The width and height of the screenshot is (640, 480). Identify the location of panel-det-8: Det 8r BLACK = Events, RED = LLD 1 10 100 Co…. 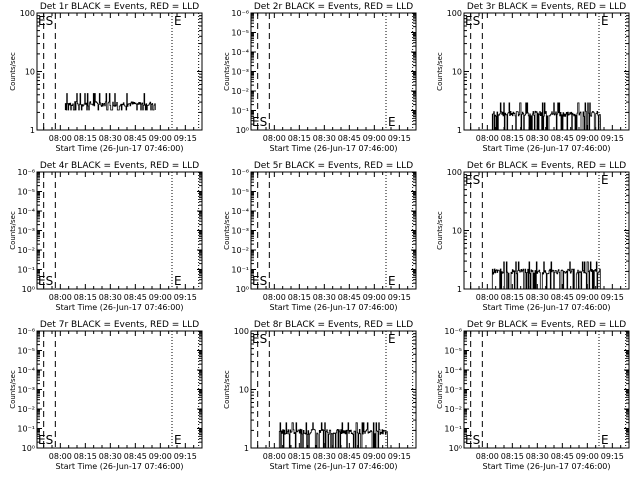
(320, 395).